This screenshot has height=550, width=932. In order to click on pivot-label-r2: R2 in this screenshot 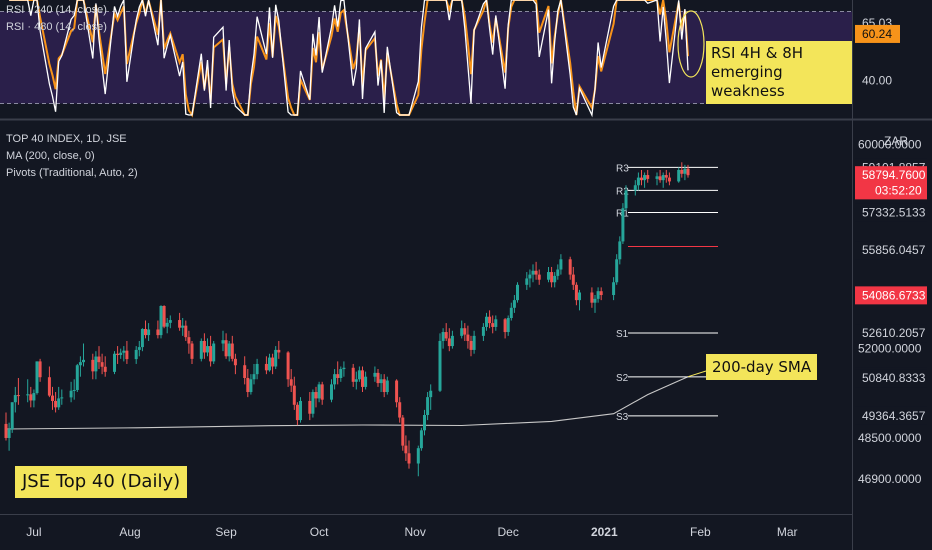, I will do `click(622, 191)`.